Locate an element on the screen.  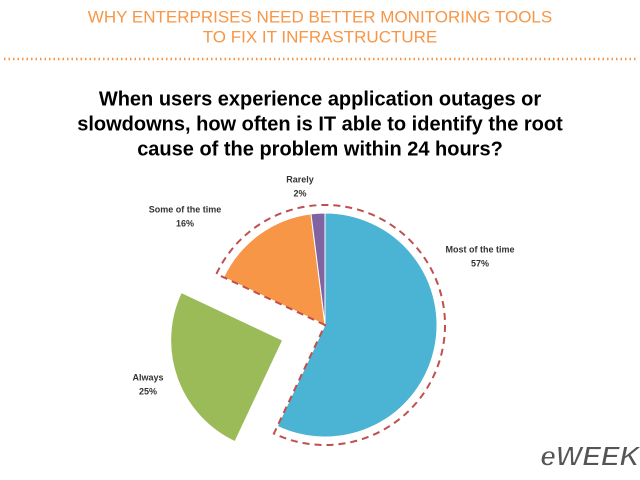
slice-value-label: 16% is located at coordinates (185, 223).